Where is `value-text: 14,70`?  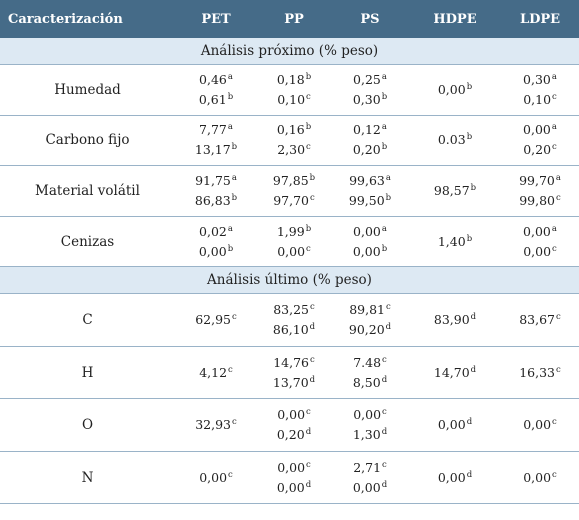
value-text: 14,70 is located at coordinates (451, 372).